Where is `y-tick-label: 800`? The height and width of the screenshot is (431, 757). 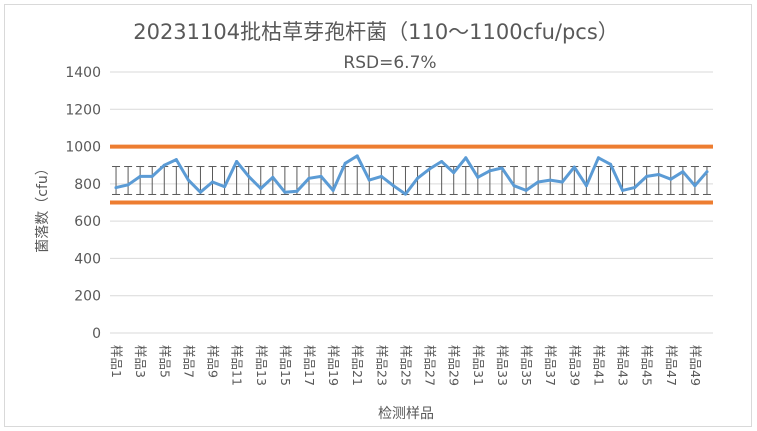
y-tick-label: 800 is located at coordinates (87, 185).